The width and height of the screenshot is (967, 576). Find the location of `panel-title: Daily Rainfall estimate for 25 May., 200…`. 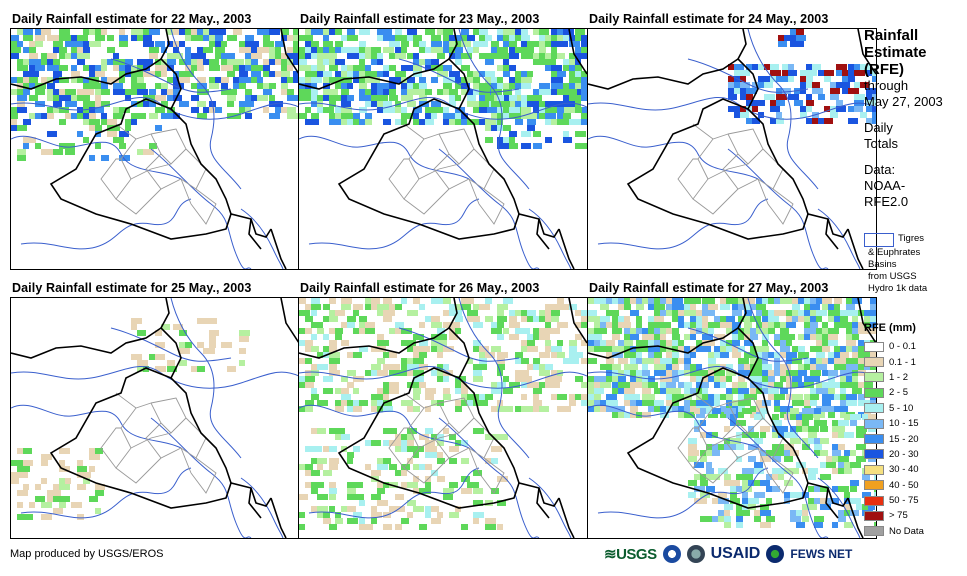

panel-title: Daily Rainfall estimate for 25 May., 200… is located at coordinates (132, 288).